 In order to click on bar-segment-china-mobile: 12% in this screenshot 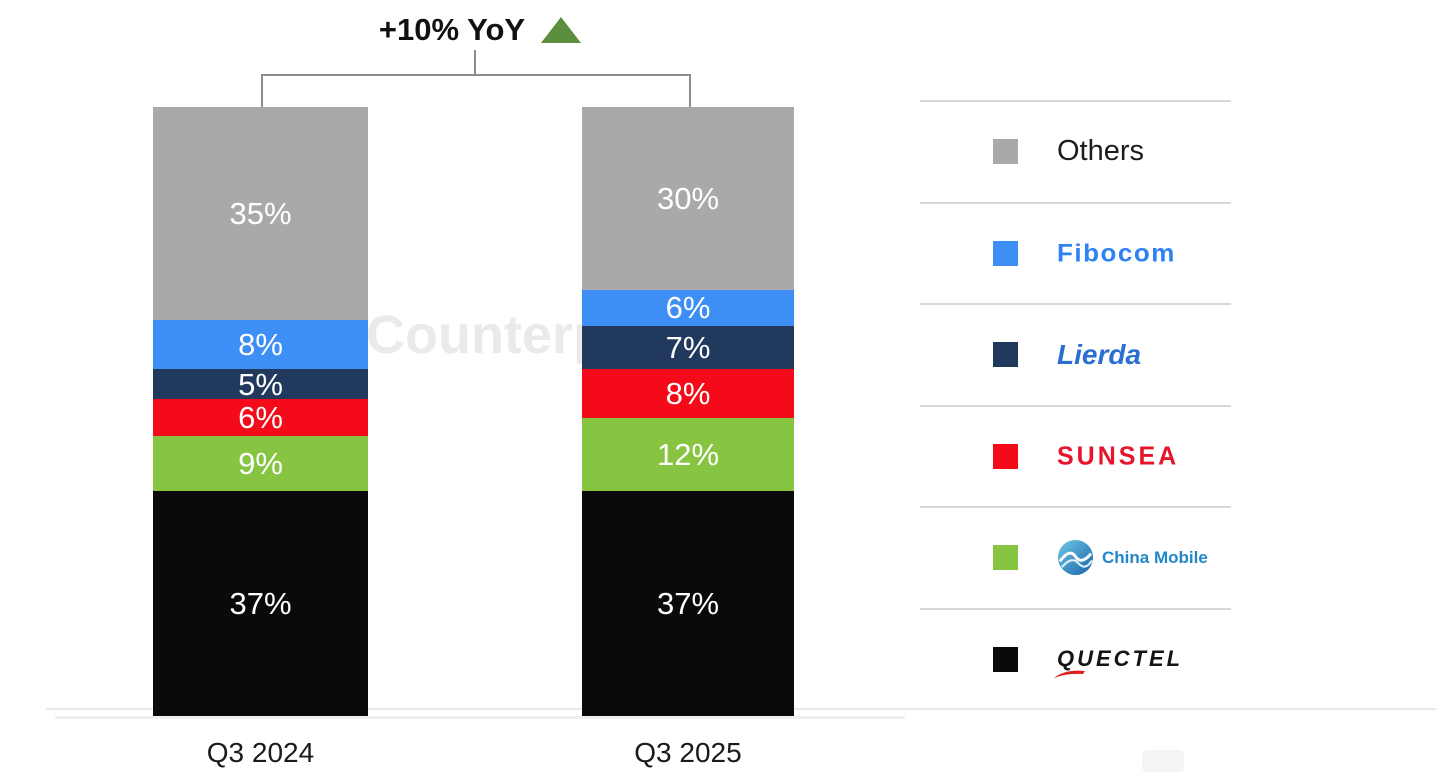, I will do `click(688, 454)`.